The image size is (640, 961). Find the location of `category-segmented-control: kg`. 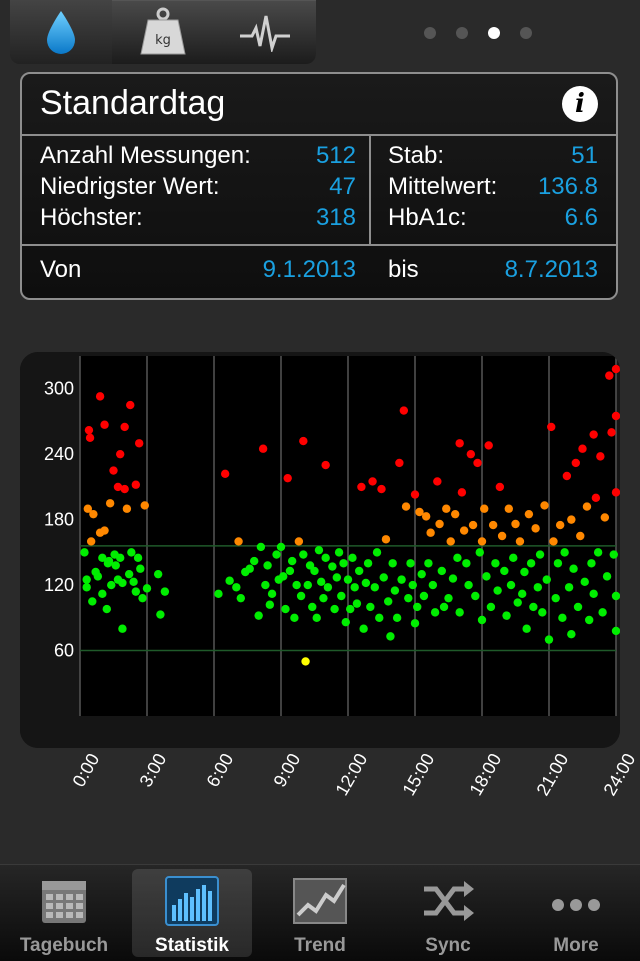

category-segmented-control: kg is located at coordinates (163, 32).